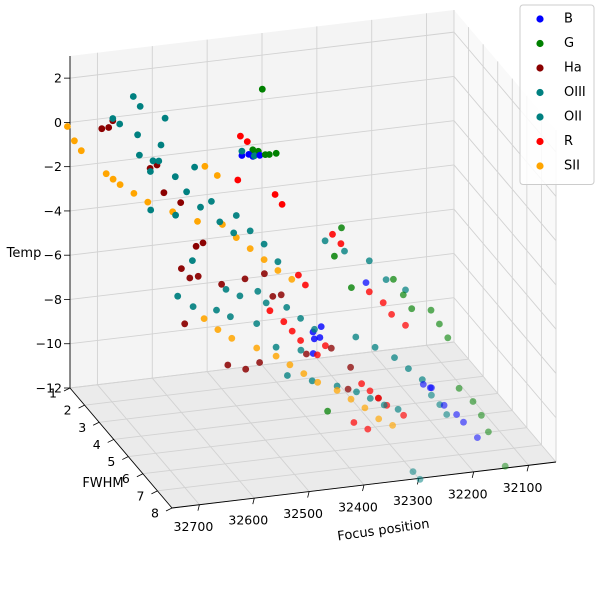  I want to click on x-tick-label: 32700, so click(194, 526).